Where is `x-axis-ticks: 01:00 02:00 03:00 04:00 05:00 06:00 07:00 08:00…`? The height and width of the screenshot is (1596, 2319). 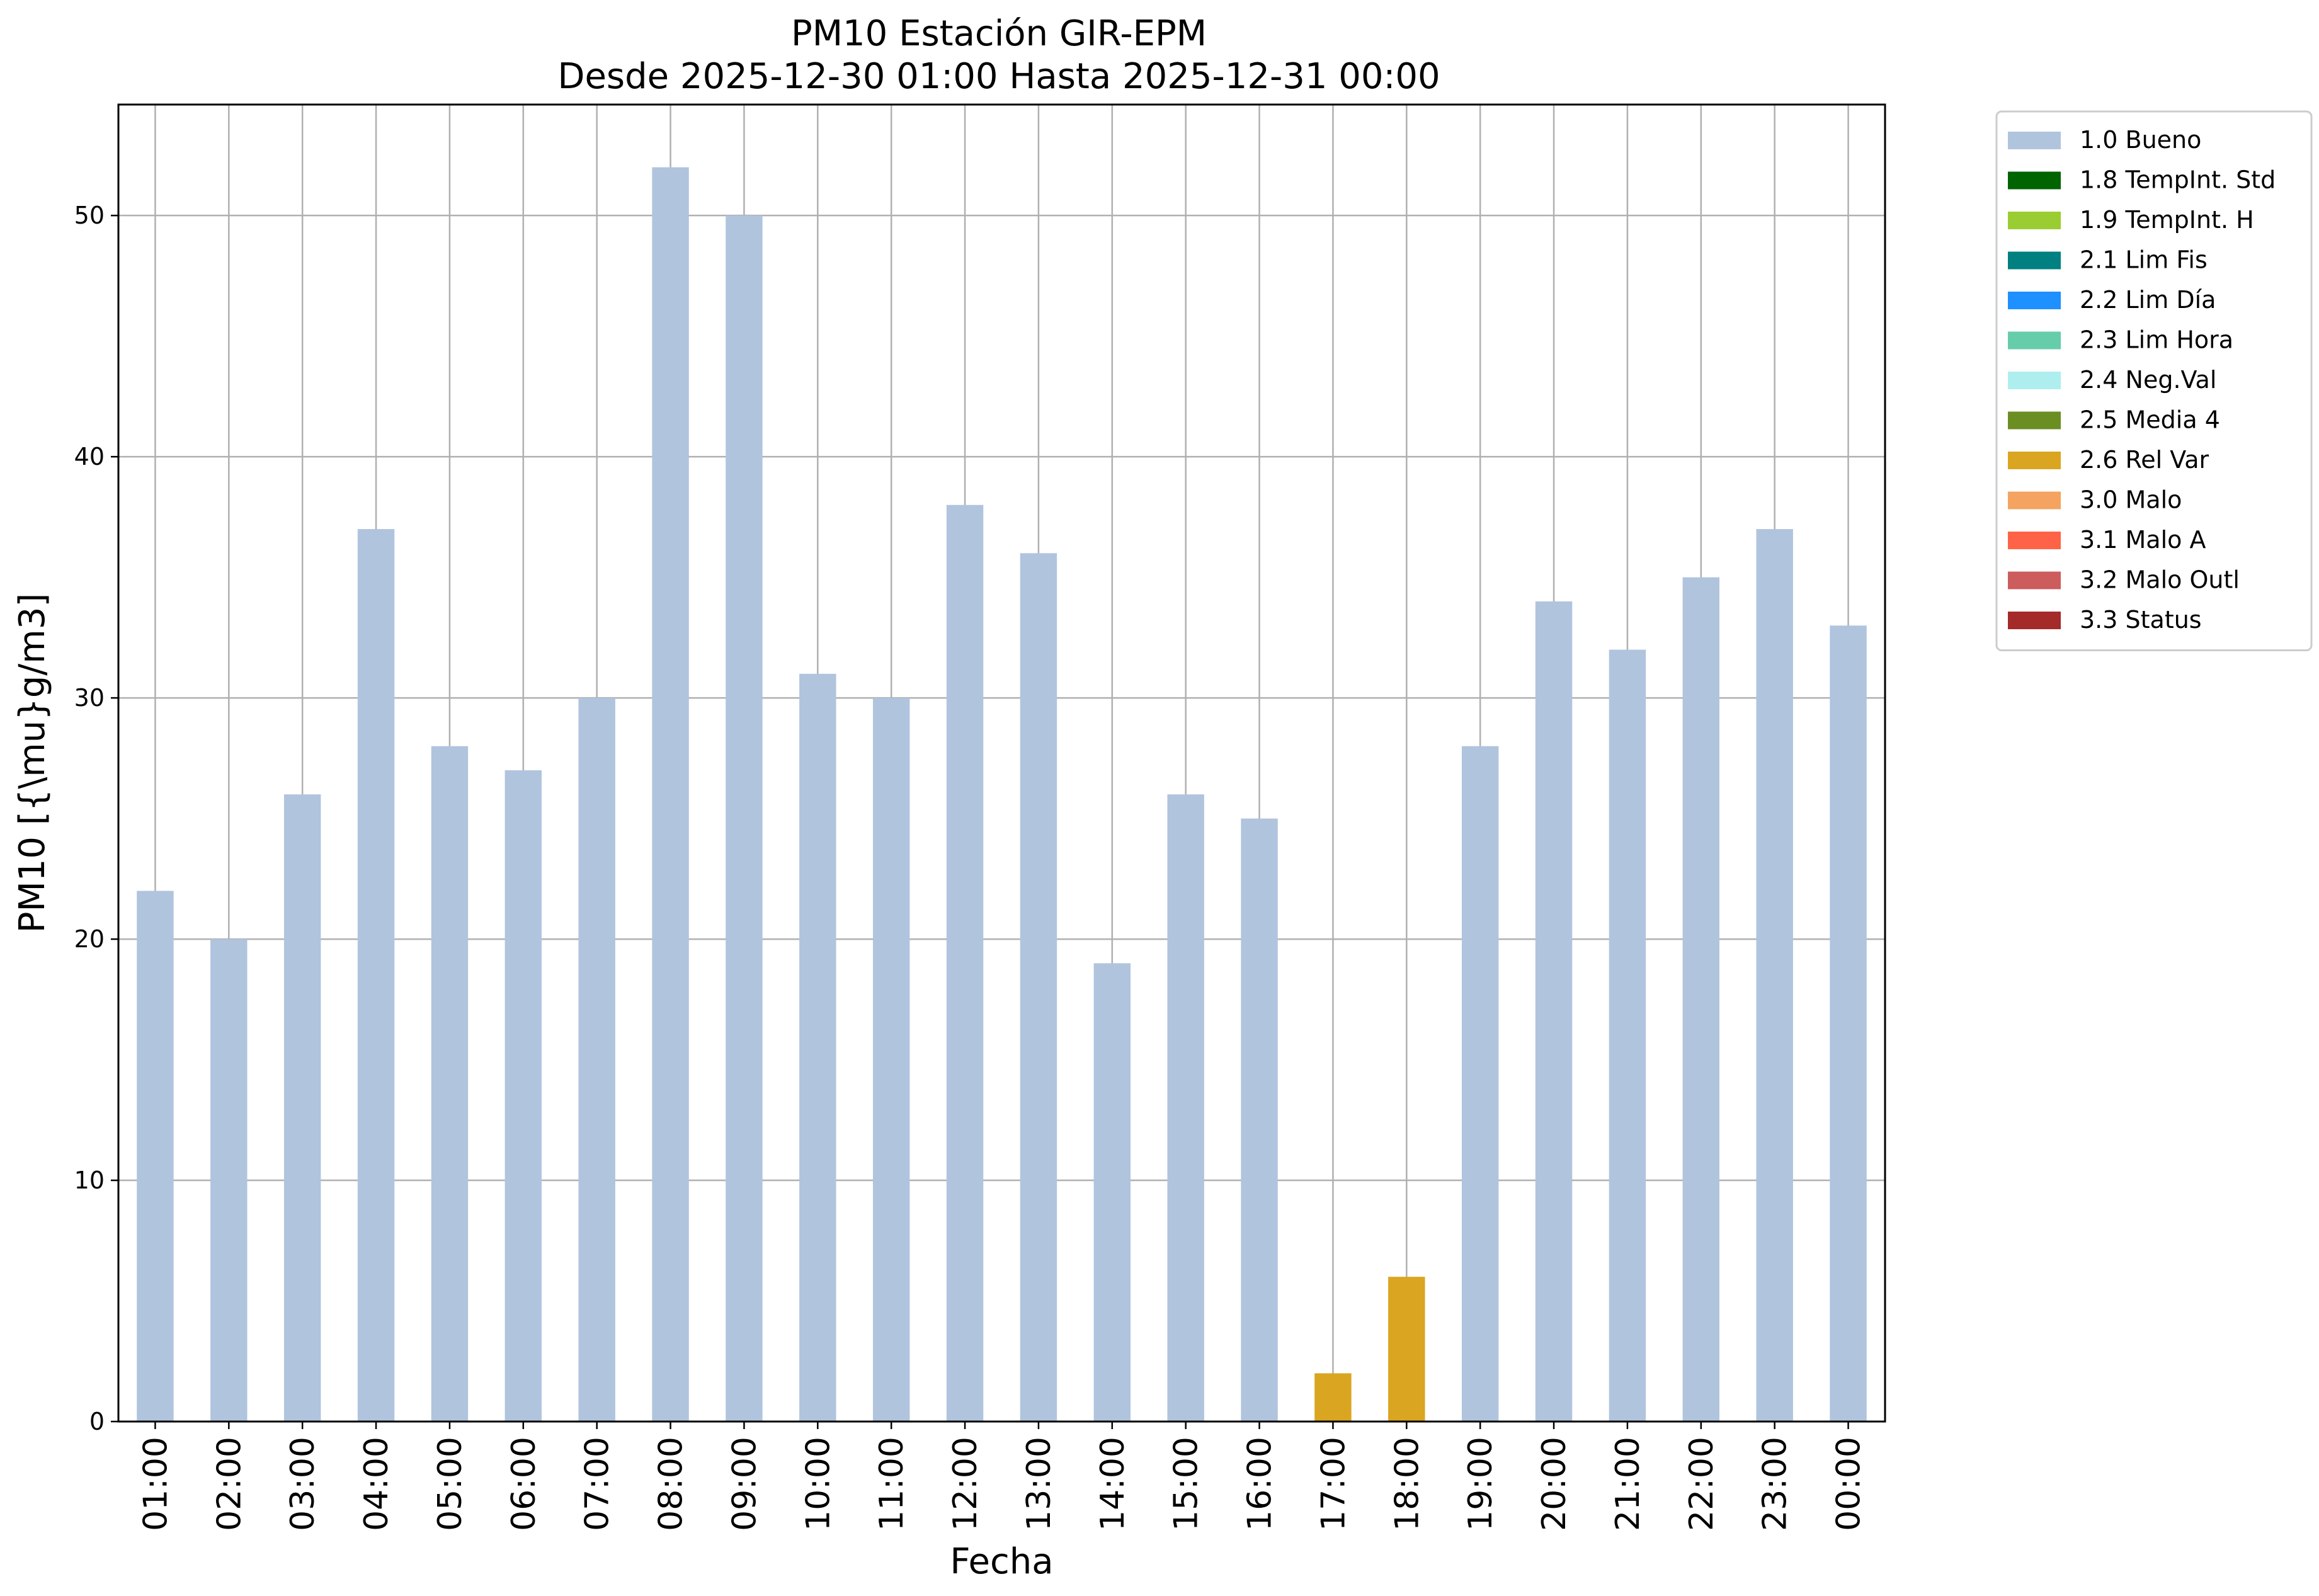
x-axis-ticks: 01:00 02:00 03:00 04:00 05:00 06:00 07:00 08:00… is located at coordinates (1002, 1476).